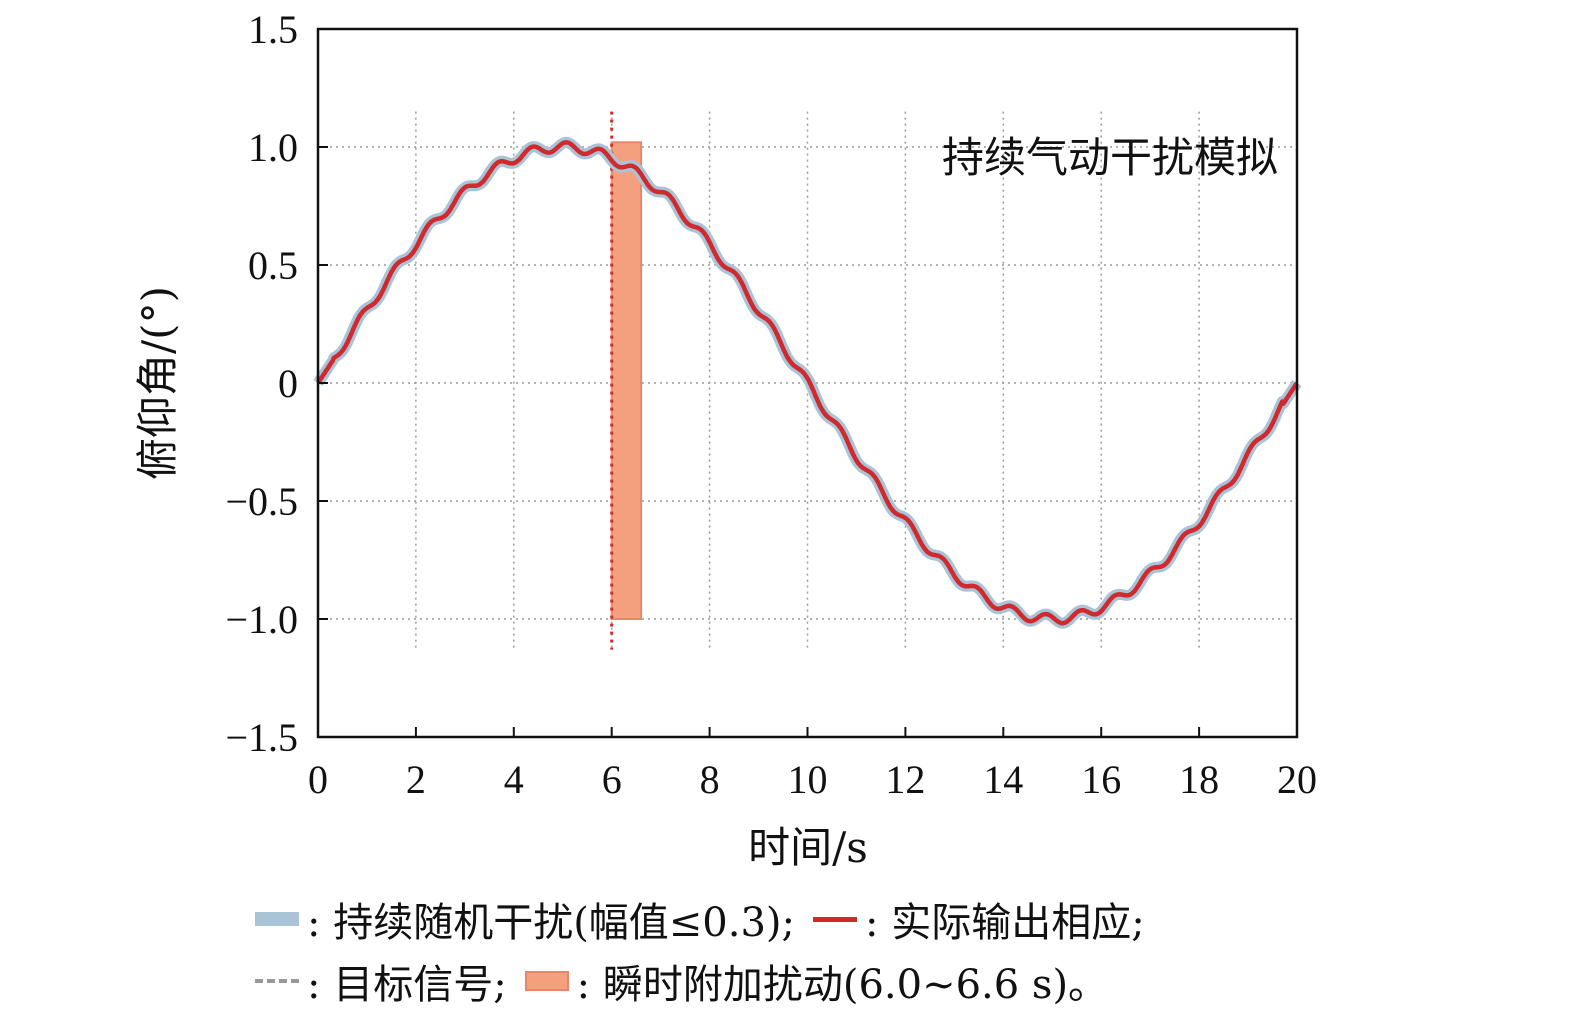 This screenshot has height=1015, width=1575. Describe the element at coordinates (1101, 779) in the screenshot. I see `x-tick-label: 16` at that location.